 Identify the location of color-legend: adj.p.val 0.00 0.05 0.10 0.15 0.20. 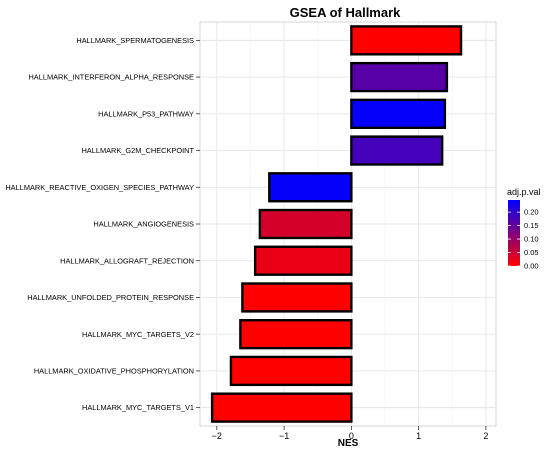
(524, 229).